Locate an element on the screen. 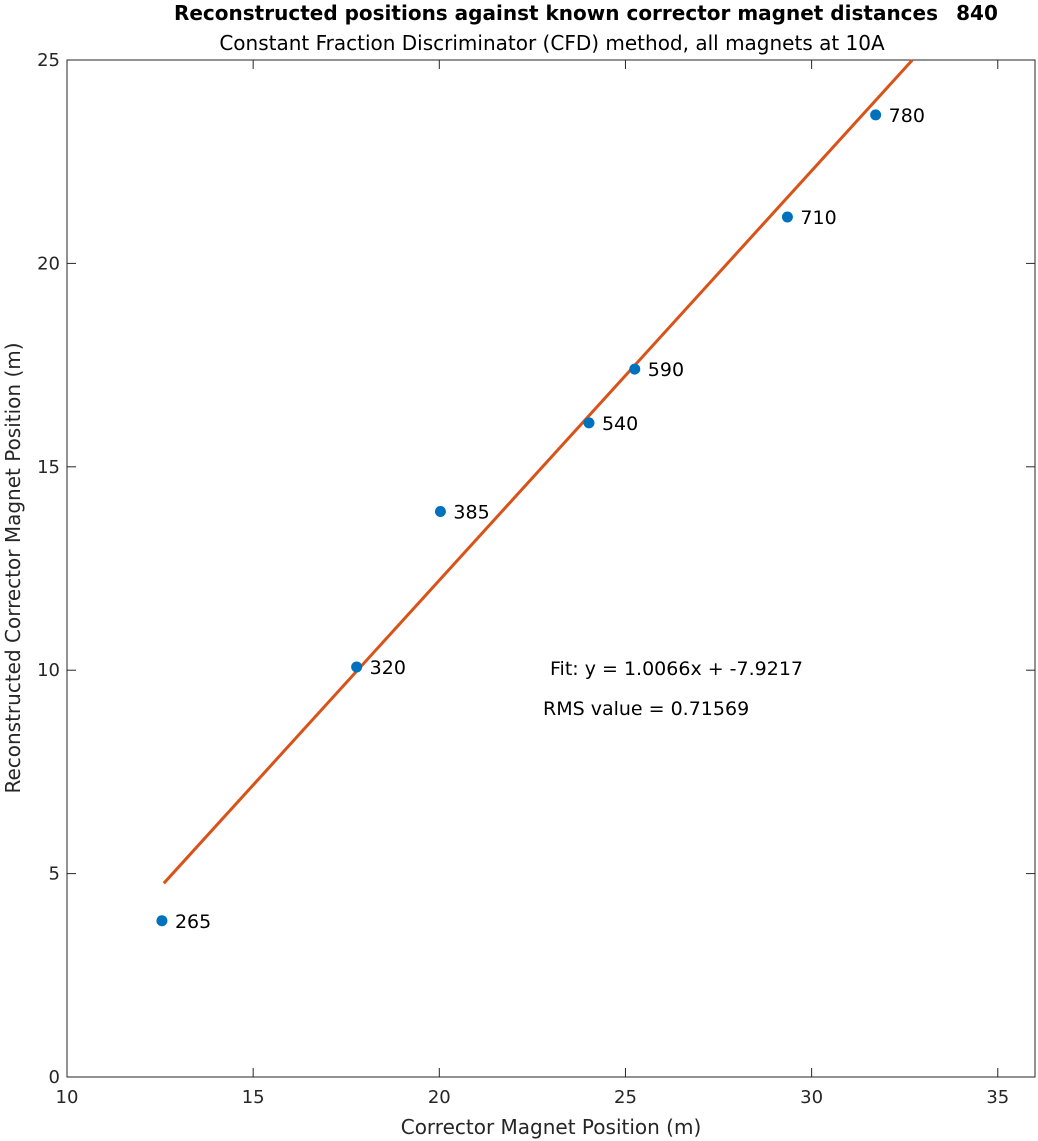 The width and height of the screenshot is (1038, 1141). point-label: 385 is located at coordinates (471, 513).